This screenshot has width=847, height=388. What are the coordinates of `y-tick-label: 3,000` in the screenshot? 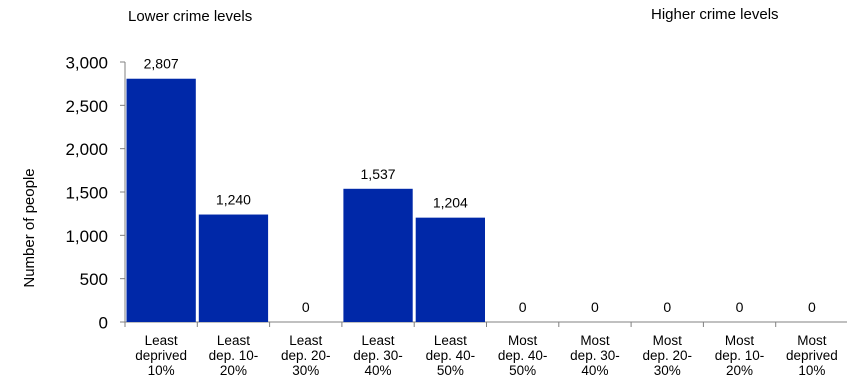 It's located at (86, 63).